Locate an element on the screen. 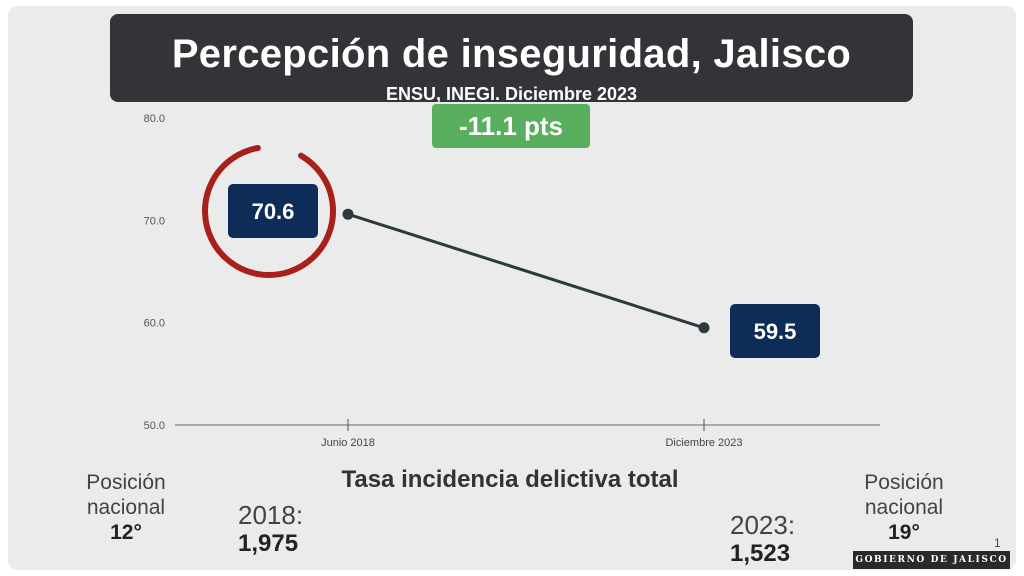 This screenshot has height=576, width=1024. x-tick-label: Junio 2018 is located at coordinates (348, 443).